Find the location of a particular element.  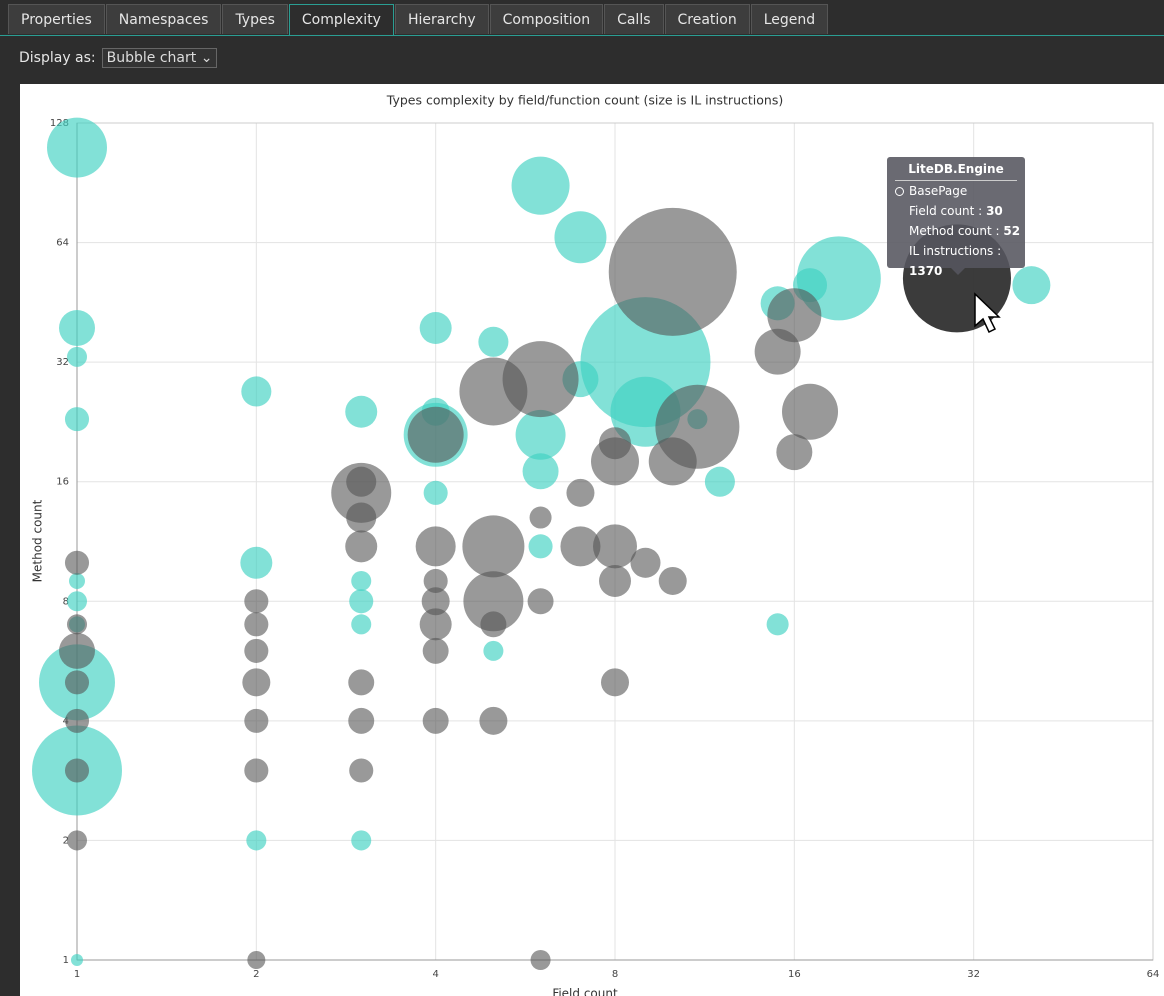

display-control: Display as: Bubble chart ⌄ is located at coordinates (118, 58).